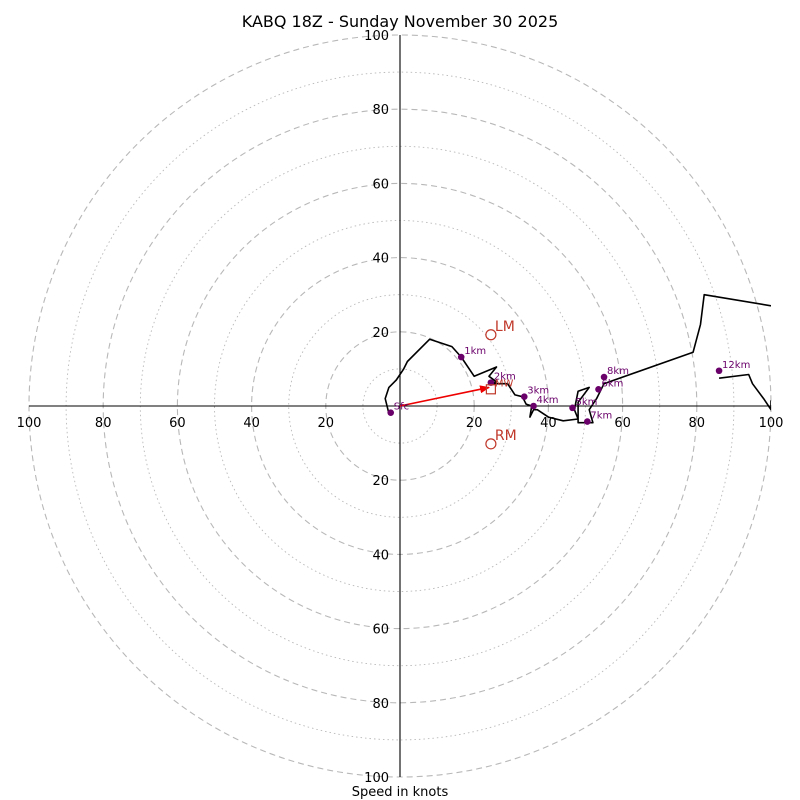 The width and height of the screenshot is (800, 800). Describe the element at coordinates (491, 335) in the screenshot. I see `lm-marker` at that location.